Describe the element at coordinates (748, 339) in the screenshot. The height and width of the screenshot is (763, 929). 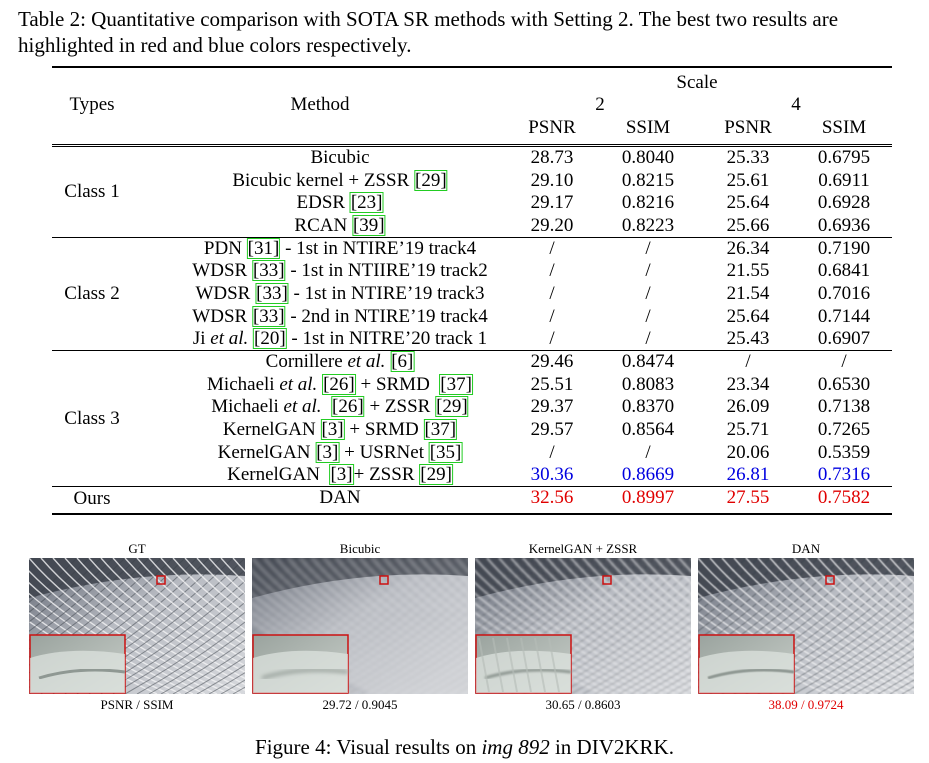
I see `value-cell: 25.43` at that location.